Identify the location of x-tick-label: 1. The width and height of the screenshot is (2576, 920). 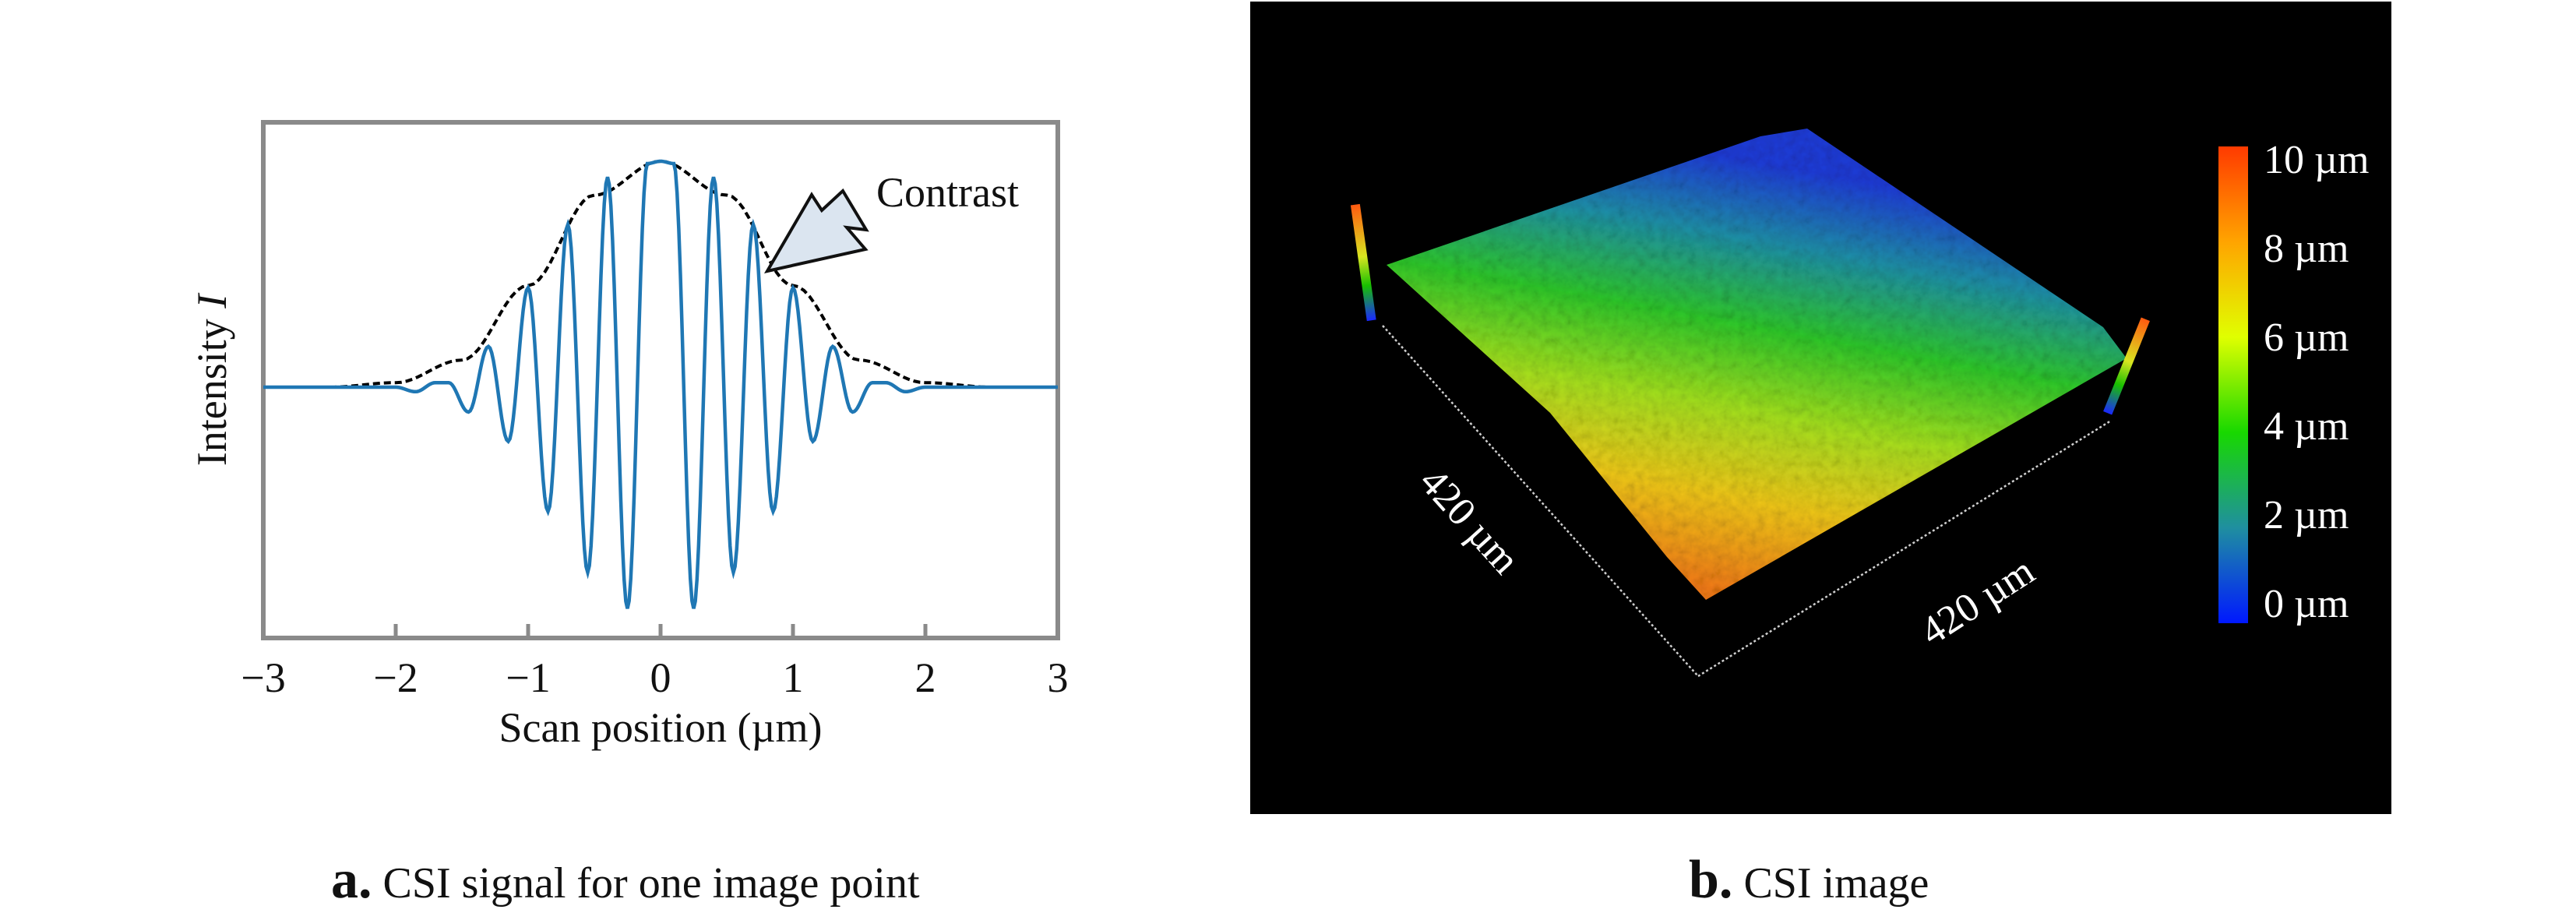
(793, 677).